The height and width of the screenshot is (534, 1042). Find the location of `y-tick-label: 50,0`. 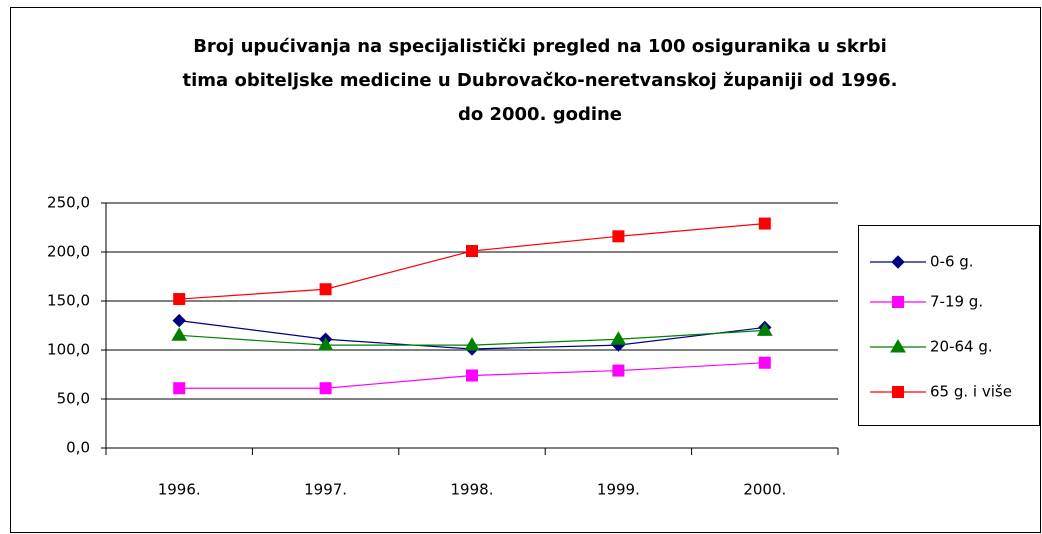

y-tick-label: 50,0 is located at coordinates (73, 399).